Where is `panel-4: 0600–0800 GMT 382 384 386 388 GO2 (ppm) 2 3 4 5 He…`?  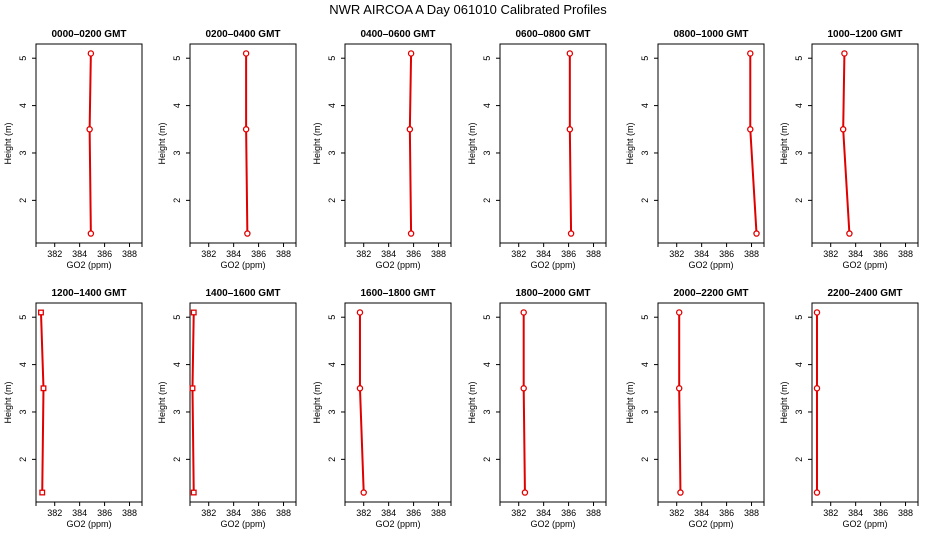
panel-4: 0600–0800 GMT 382 384 386 388 GO2 (ppm) 2 3 4 5 He… is located at coordinates (537, 149).